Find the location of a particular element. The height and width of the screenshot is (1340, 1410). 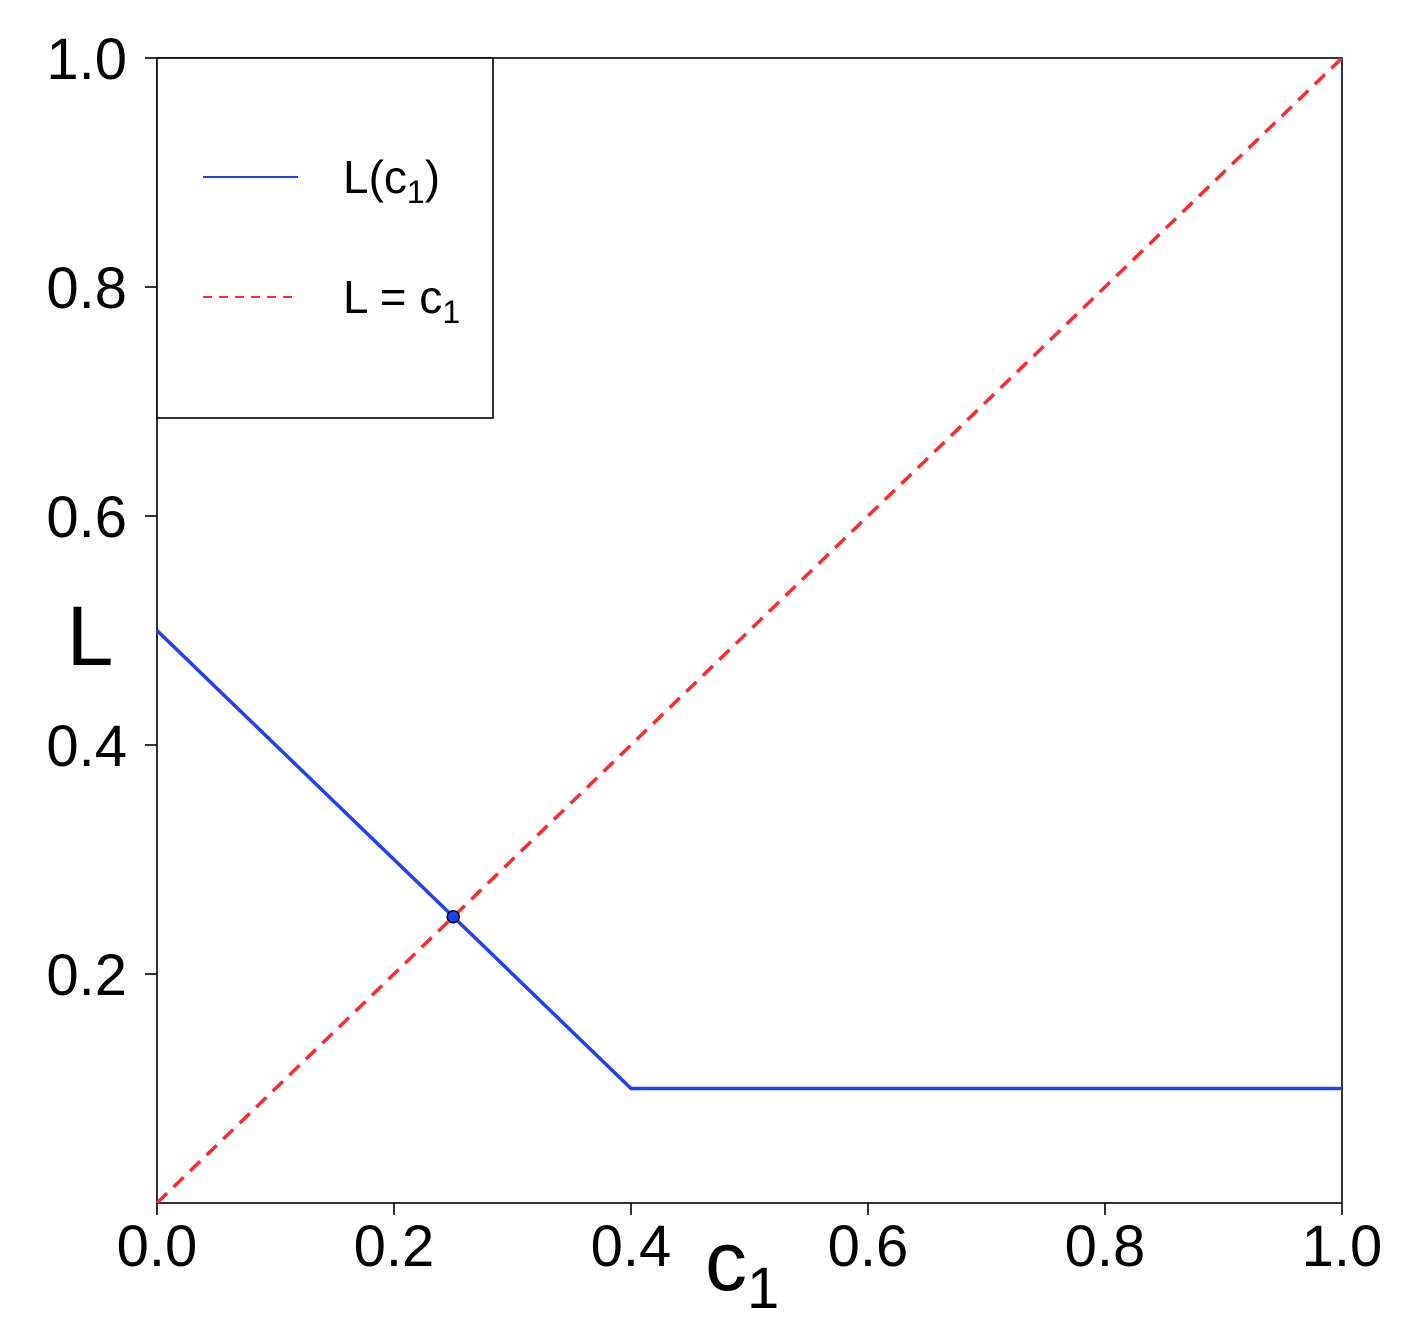

legend-label: L(c1) is located at coordinates (391, 180).